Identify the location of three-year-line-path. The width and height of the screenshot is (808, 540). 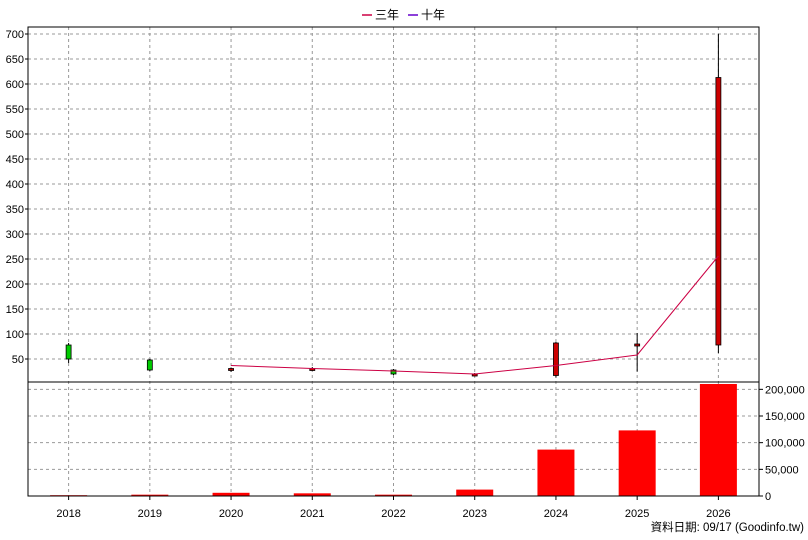
(475, 315).